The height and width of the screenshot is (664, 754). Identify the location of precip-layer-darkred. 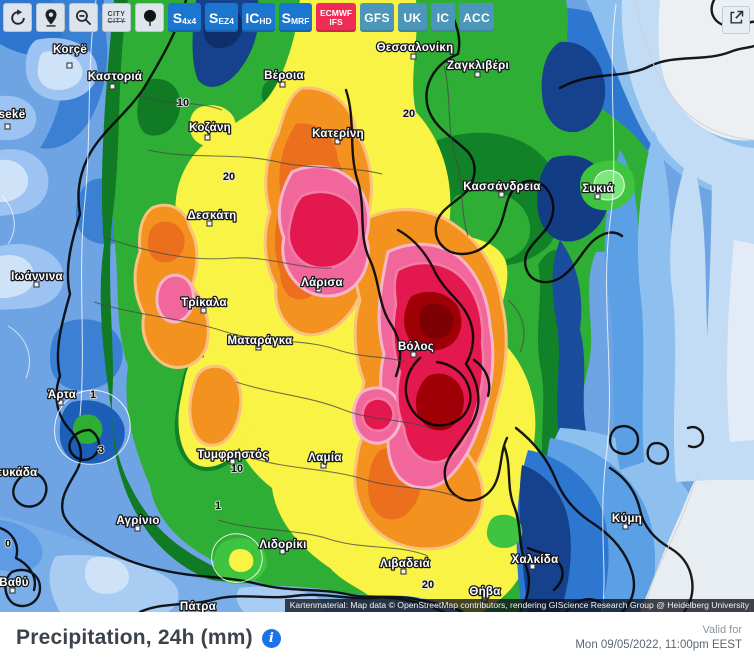
(434, 361).